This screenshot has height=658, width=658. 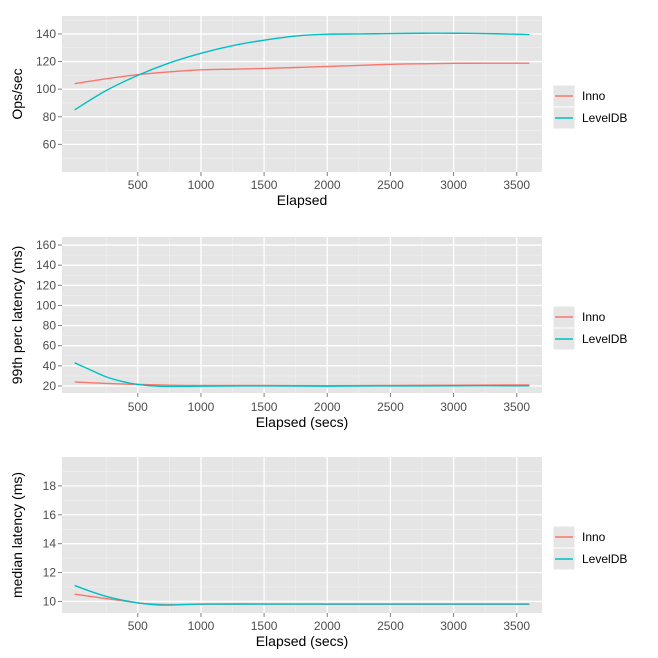 I want to click on y-tick-label: 20, so click(x=50, y=386).